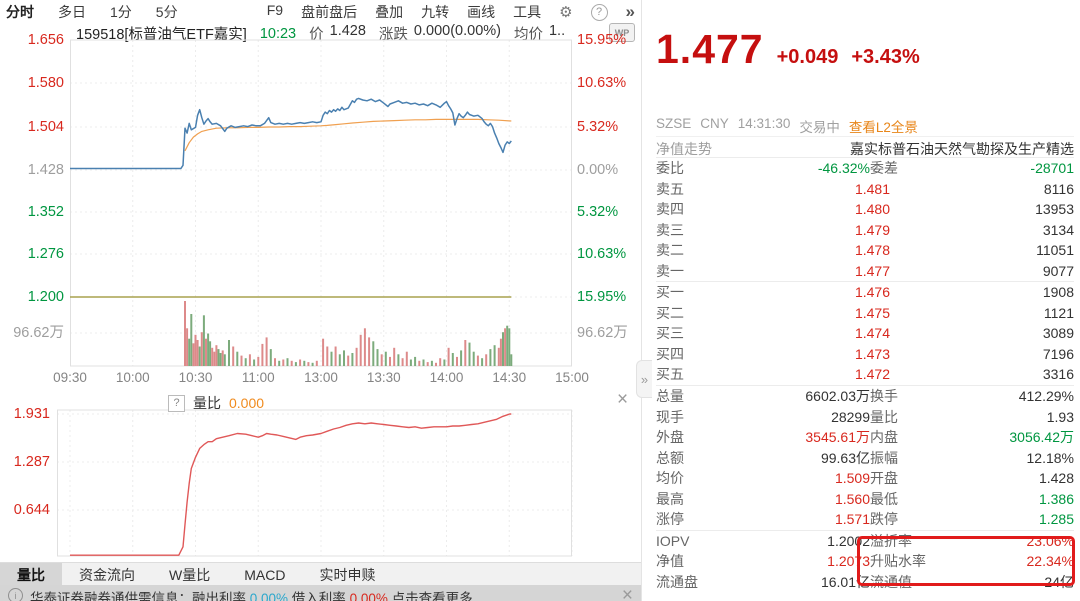 Image resolution: width=1080 pixels, height=601 pixels. What do you see at coordinates (566, 12) in the screenshot?
I see `settings-gear-icon: ⚙` at bounding box center [566, 12].